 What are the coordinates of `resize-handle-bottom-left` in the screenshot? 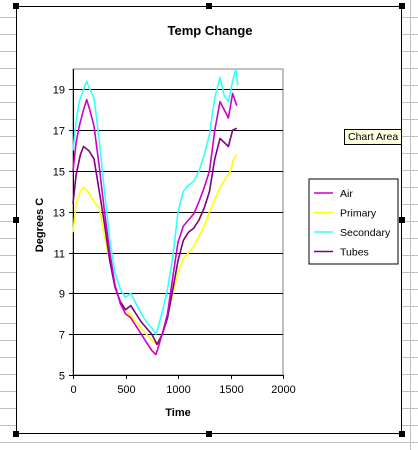 It's located at (16, 434).